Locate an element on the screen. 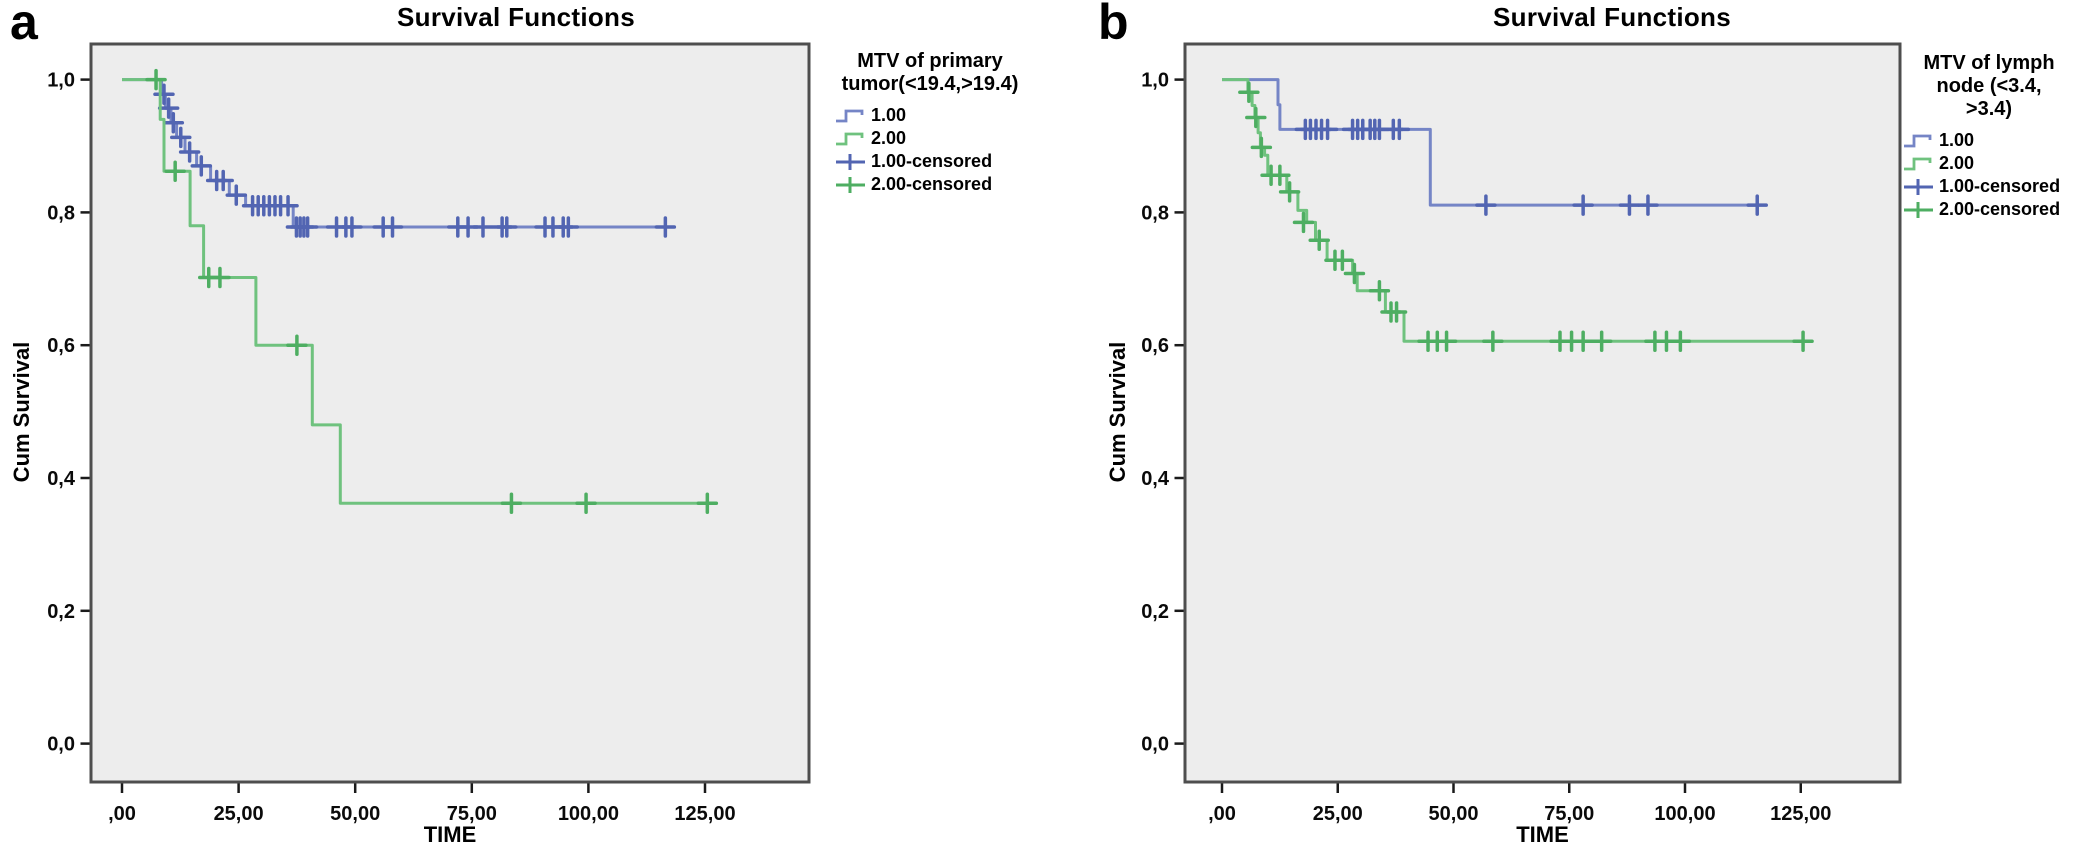 This screenshot has width=2083, height=860. legend-title-line: MTV of lymph is located at coordinates (1989, 63).